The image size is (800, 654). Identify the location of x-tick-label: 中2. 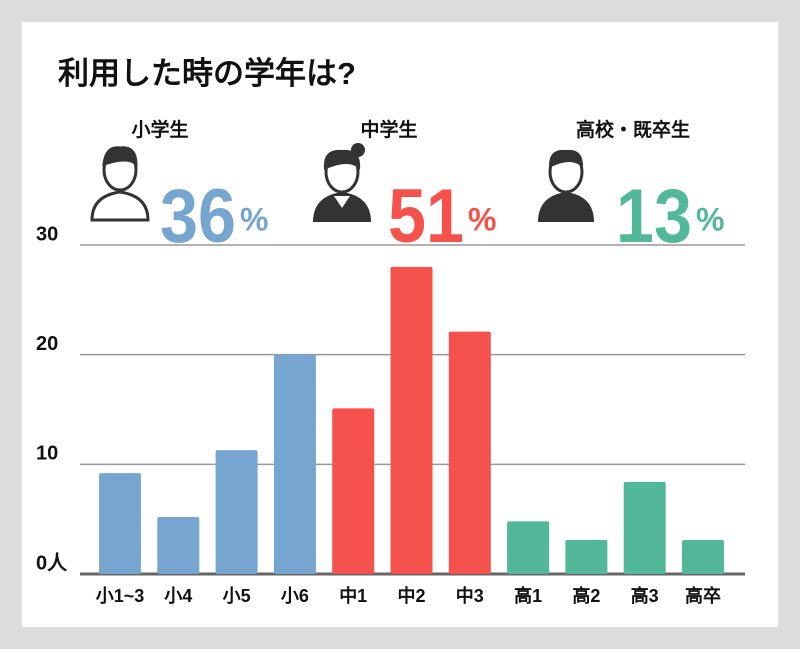
(411, 595).